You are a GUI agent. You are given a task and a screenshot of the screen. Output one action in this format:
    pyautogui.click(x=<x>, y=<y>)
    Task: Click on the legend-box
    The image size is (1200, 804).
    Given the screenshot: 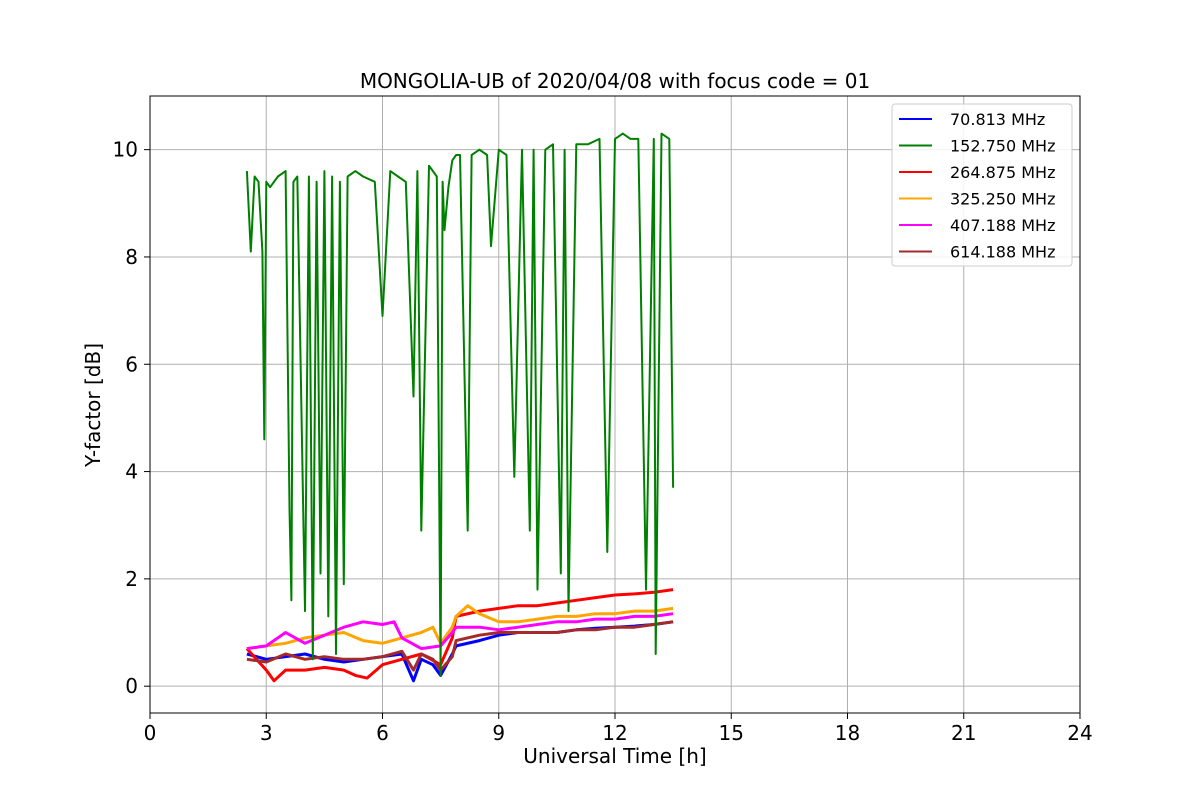 What is the action you would take?
    pyautogui.click(x=982, y=185)
    